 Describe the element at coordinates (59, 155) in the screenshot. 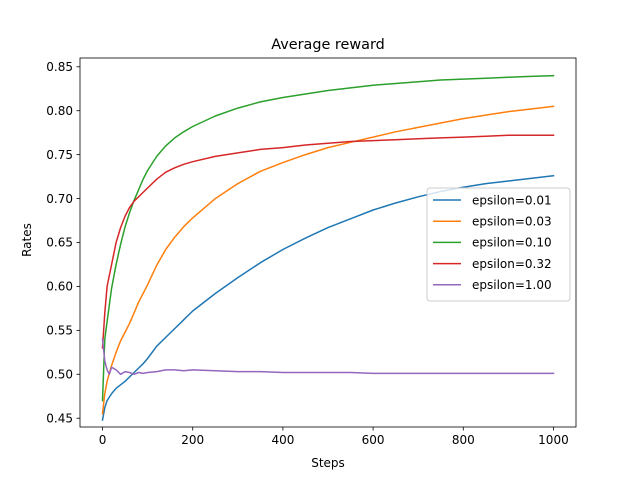

I see `y-tick-label: 0.75` at that location.